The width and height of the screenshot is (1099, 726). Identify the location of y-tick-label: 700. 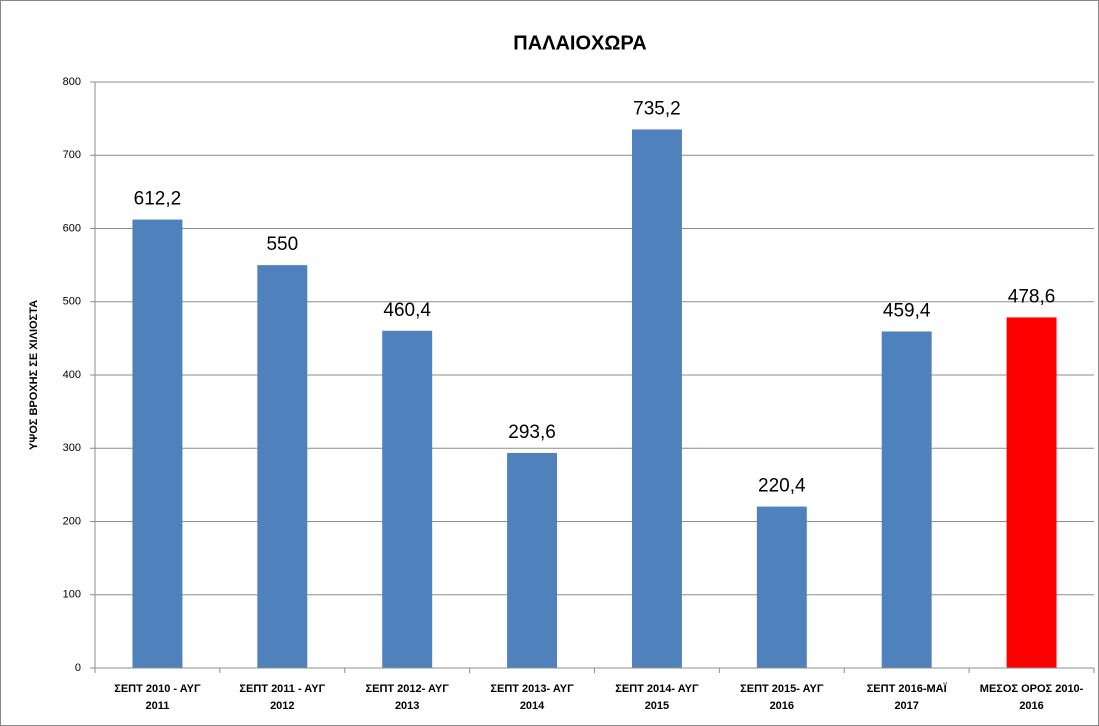
(72, 155).